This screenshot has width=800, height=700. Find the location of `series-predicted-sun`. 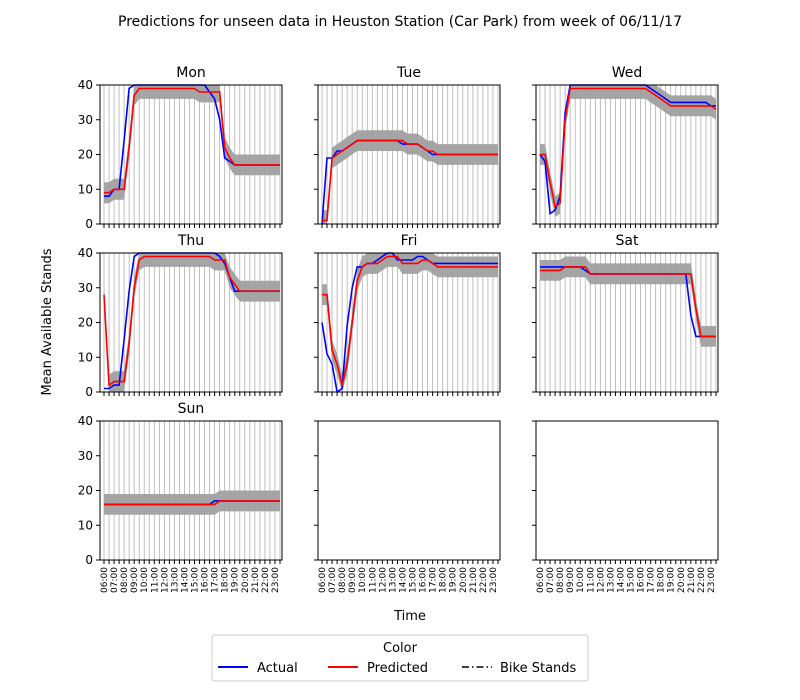

series-predicted-sun is located at coordinates (192, 503).